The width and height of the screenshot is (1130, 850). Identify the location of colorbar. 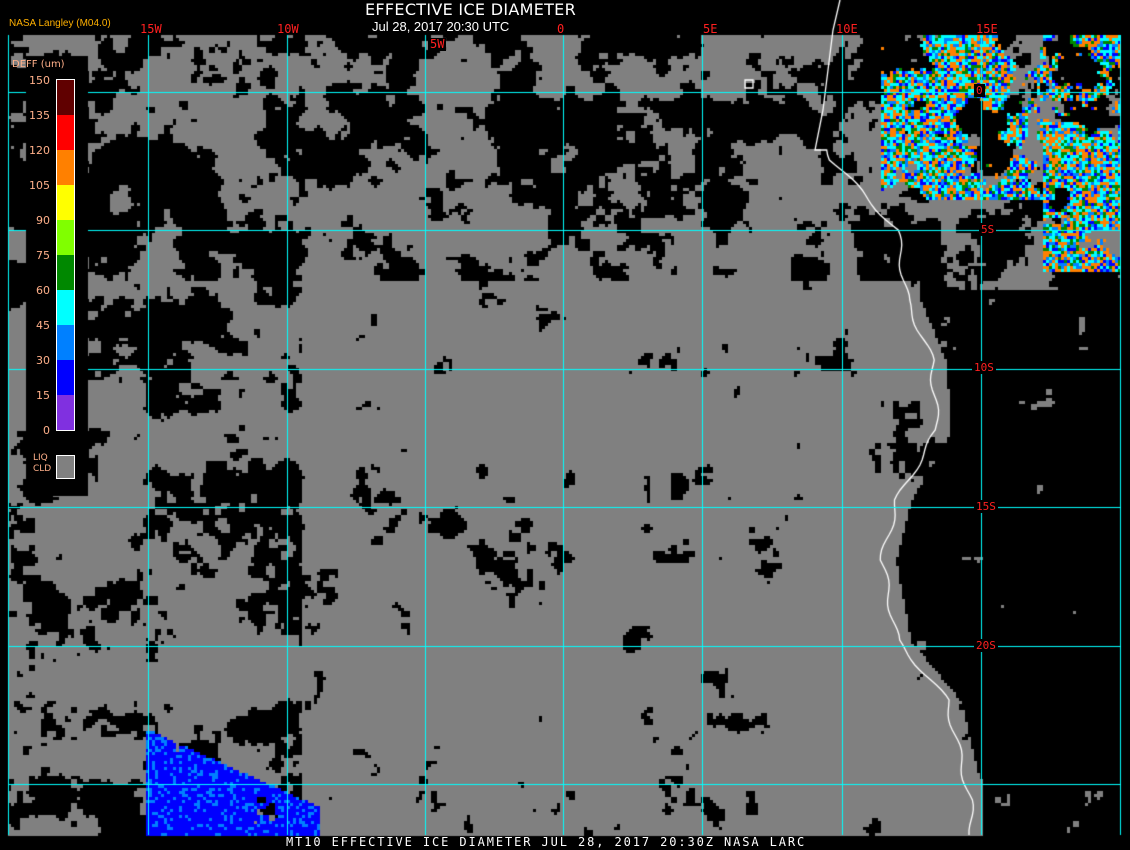
(65, 255).